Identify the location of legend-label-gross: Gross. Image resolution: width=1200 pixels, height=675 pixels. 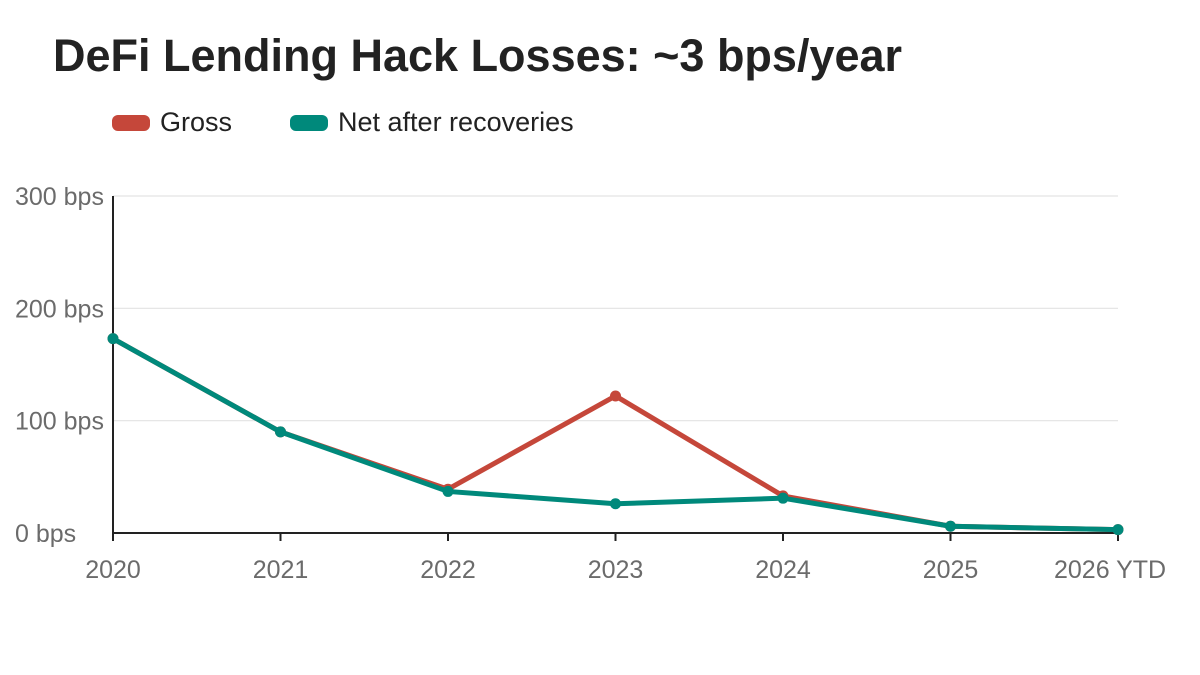
(196, 122).